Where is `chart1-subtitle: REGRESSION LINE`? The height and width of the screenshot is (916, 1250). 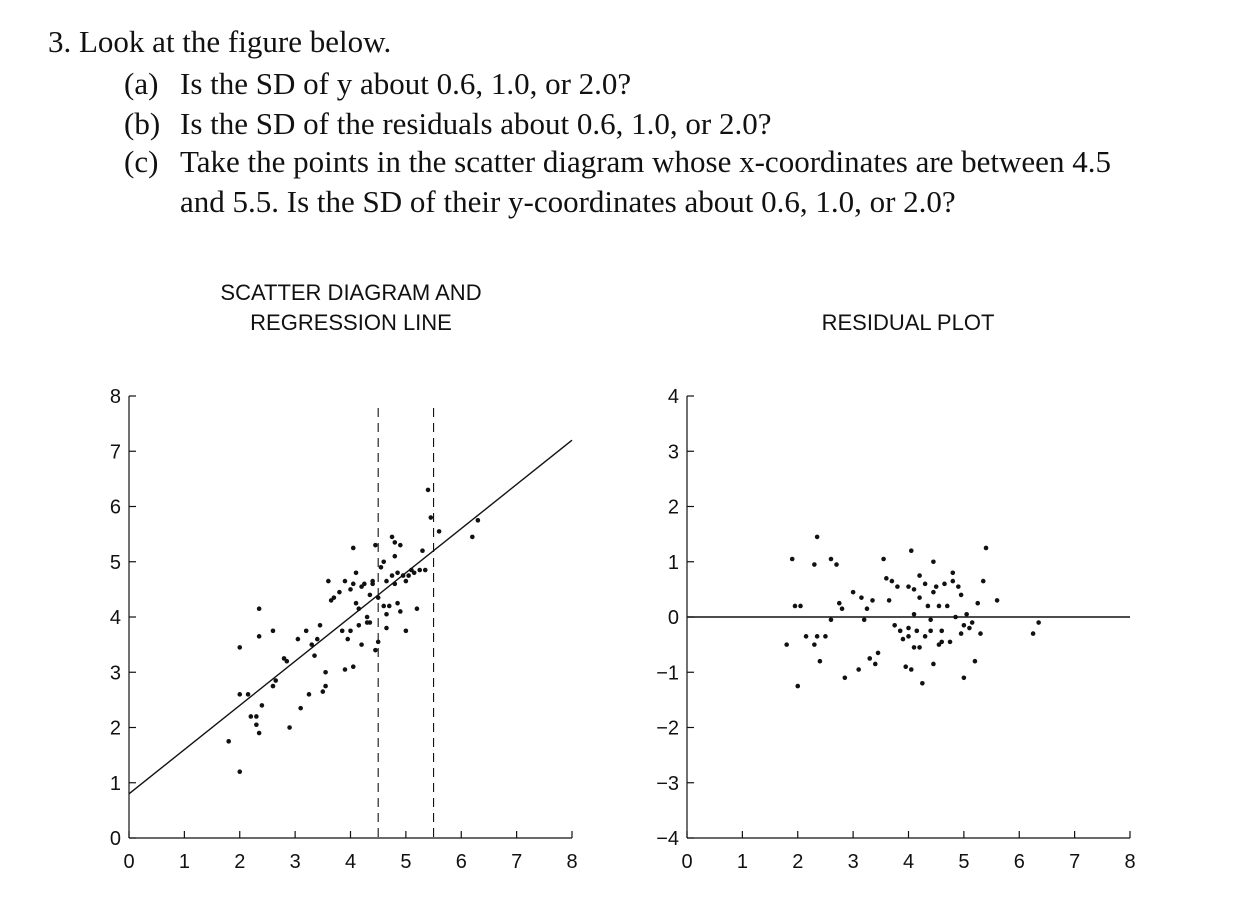
chart1-subtitle: REGRESSION LINE is located at coordinates (351, 322).